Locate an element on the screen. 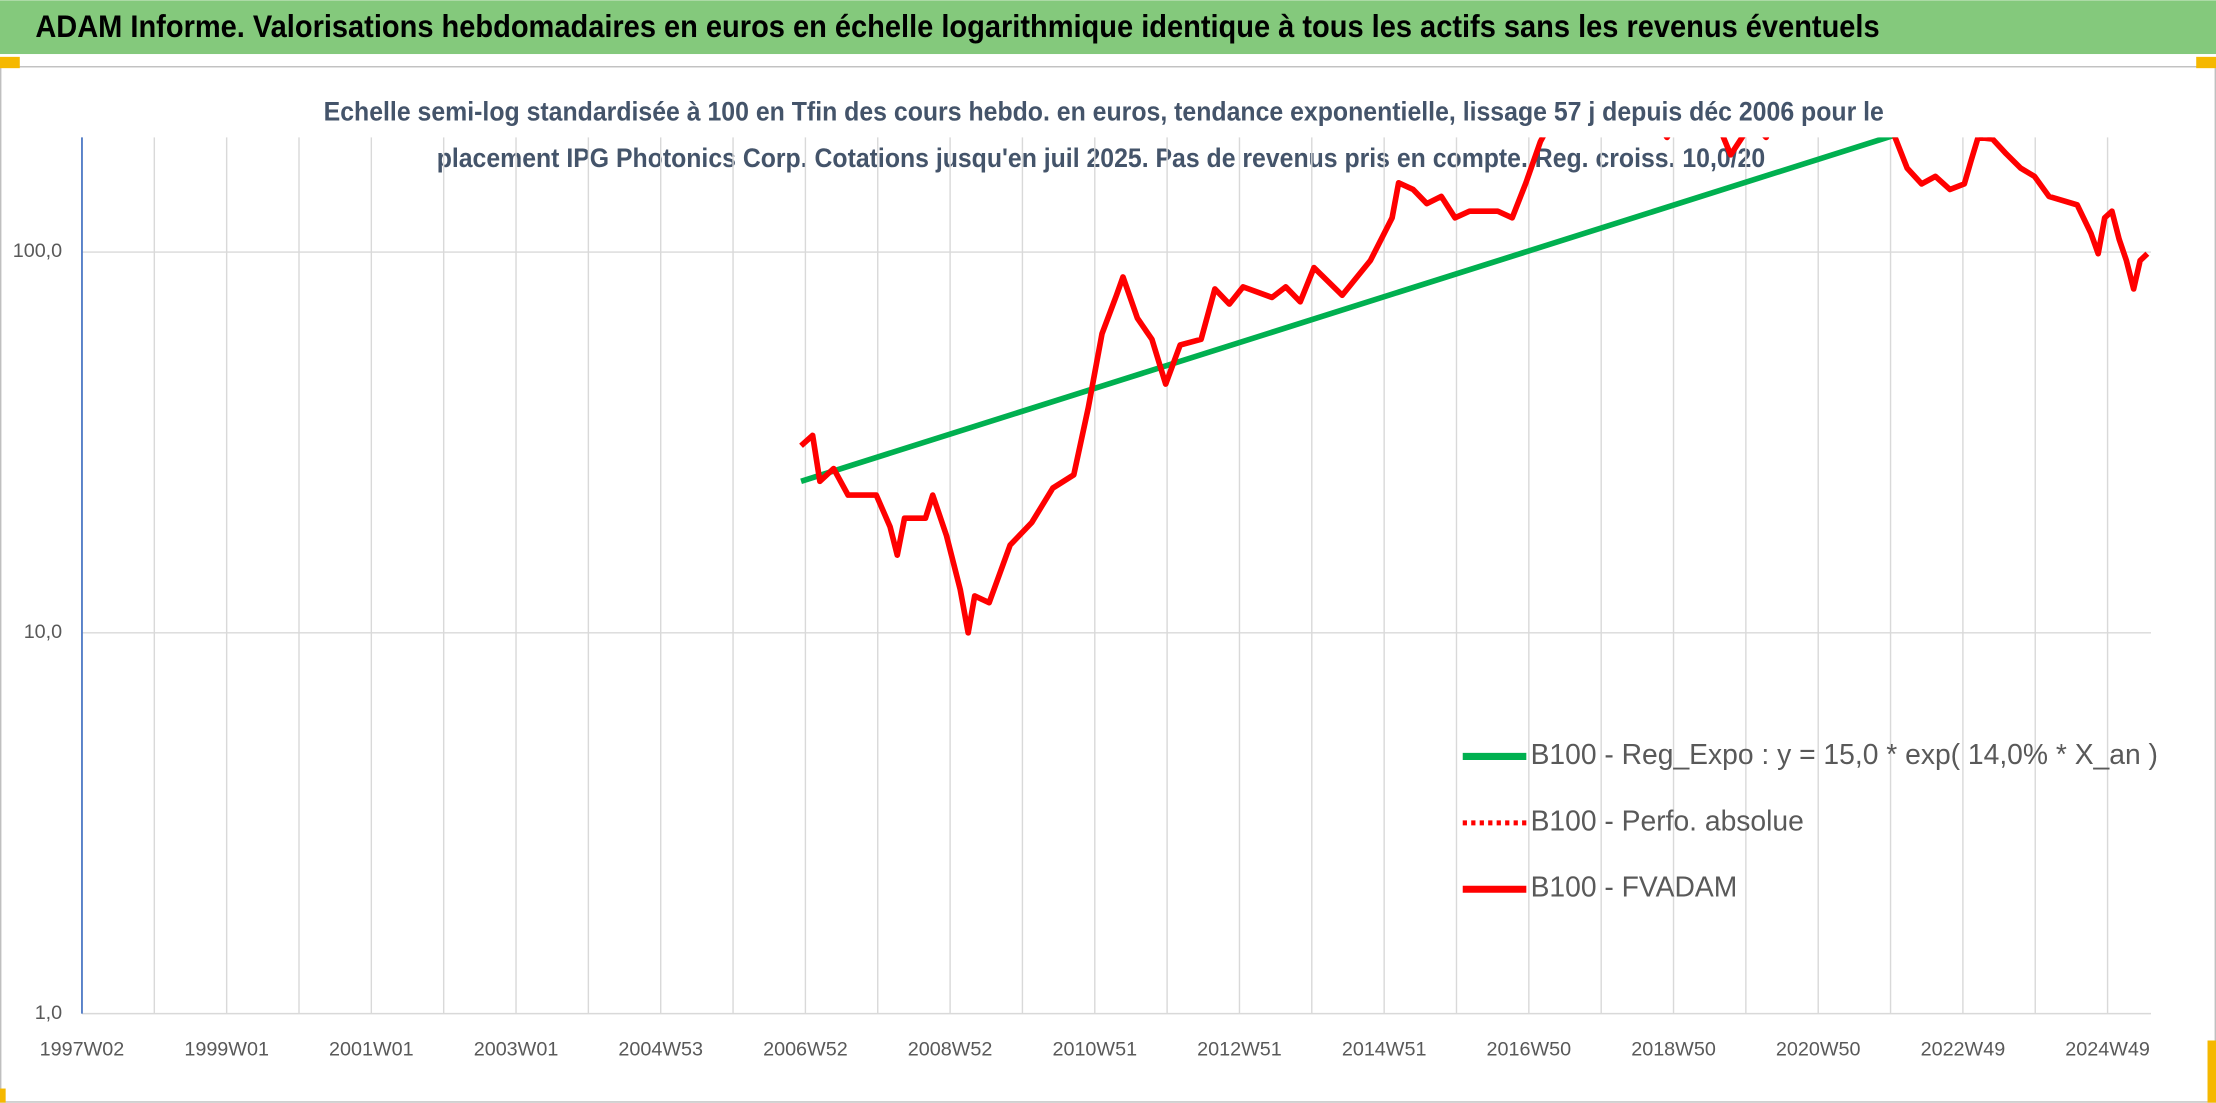  y-tick-label: 100,0 is located at coordinates (37, 251).